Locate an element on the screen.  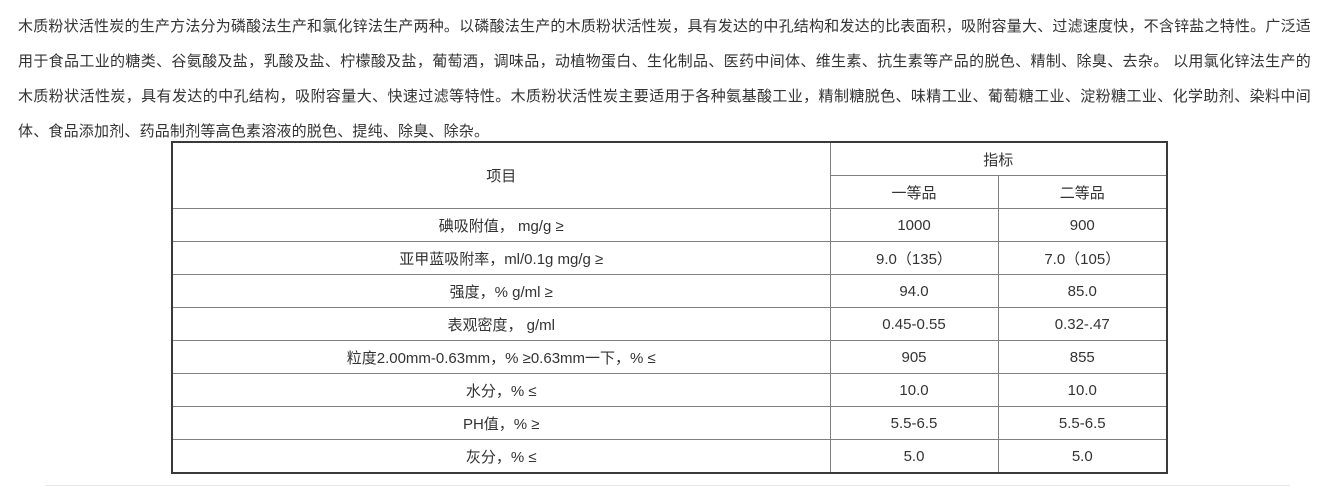
grade2-value-cell: 900 is located at coordinates (1082, 225).